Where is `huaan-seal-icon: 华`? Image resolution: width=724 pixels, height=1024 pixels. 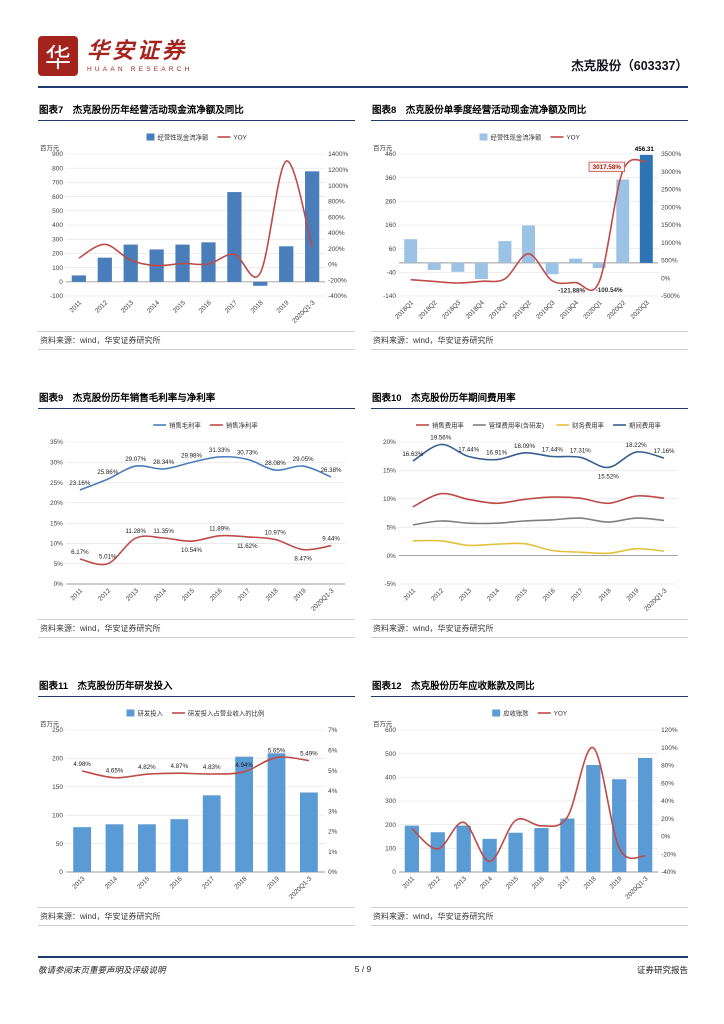
huaan-seal-icon: 华 is located at coordinates (58, 56).